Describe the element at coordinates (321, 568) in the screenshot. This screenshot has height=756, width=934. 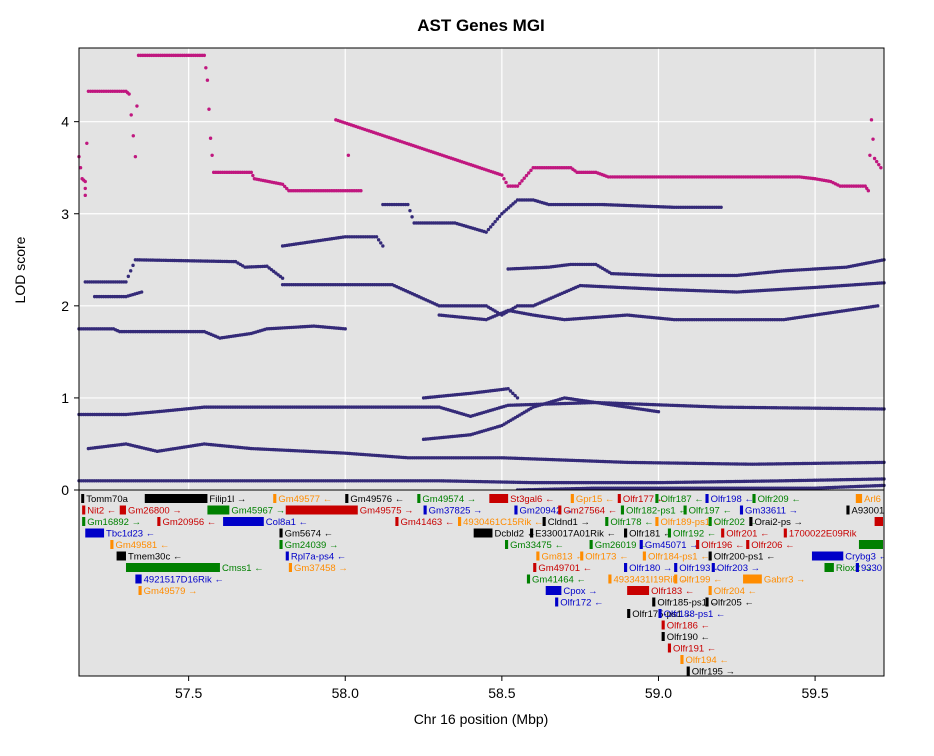
I see `gene-label: Gm37458 →` at that location.